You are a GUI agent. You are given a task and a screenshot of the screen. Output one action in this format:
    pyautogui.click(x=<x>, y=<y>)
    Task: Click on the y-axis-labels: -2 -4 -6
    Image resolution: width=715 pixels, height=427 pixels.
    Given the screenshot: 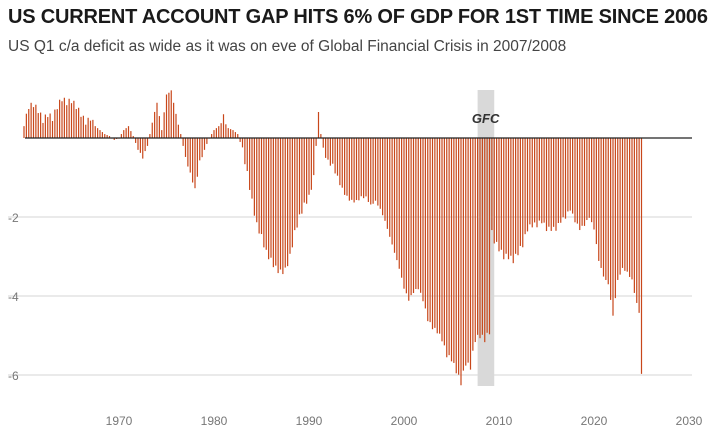 What is the action you would take?
    pyautogui.click(x=13, y=297)
    